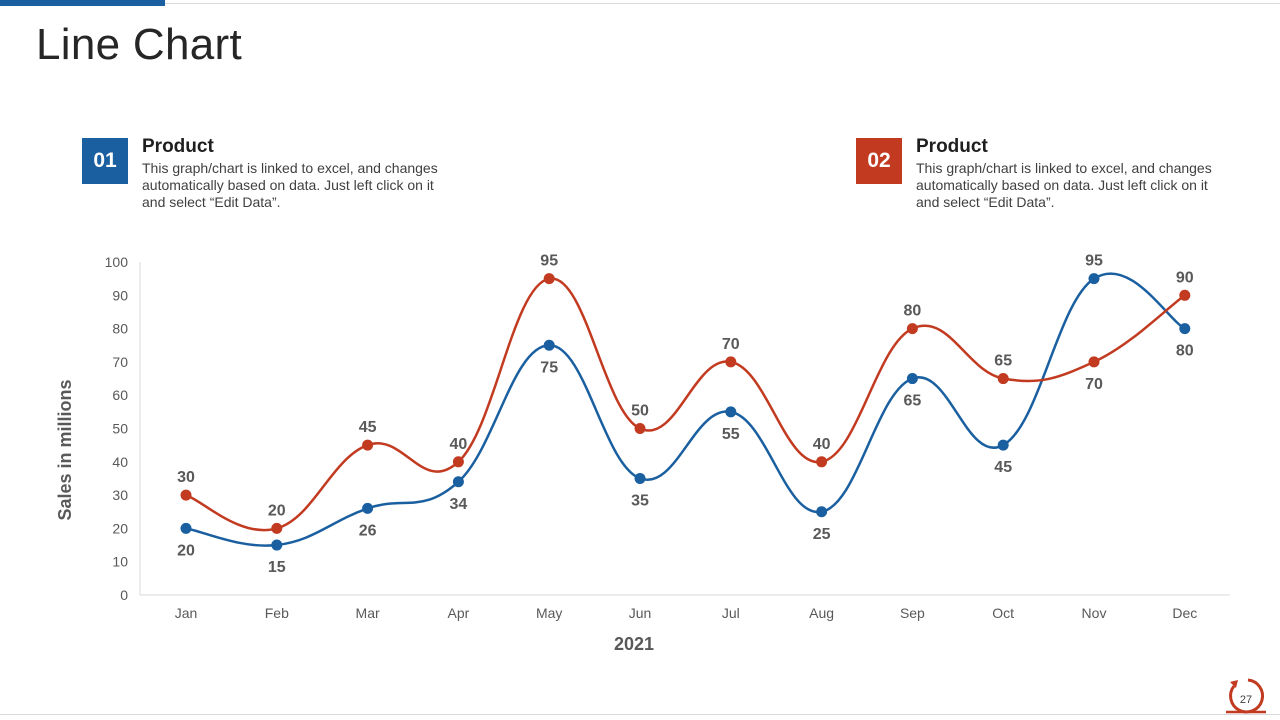 The image size is (1280, 720). I want to click on data-point-s1-may, so click(549, 345).